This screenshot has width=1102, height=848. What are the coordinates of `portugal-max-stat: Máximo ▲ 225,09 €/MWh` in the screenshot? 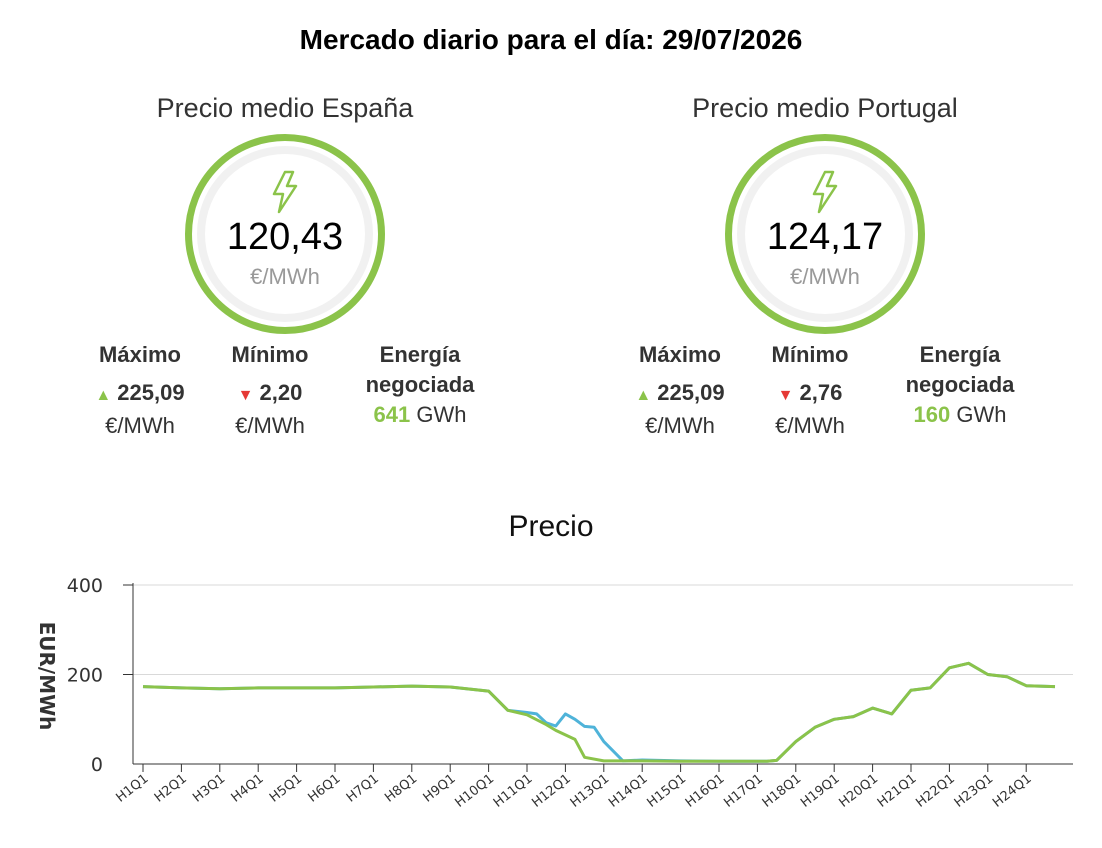 It's located at (680, 390).